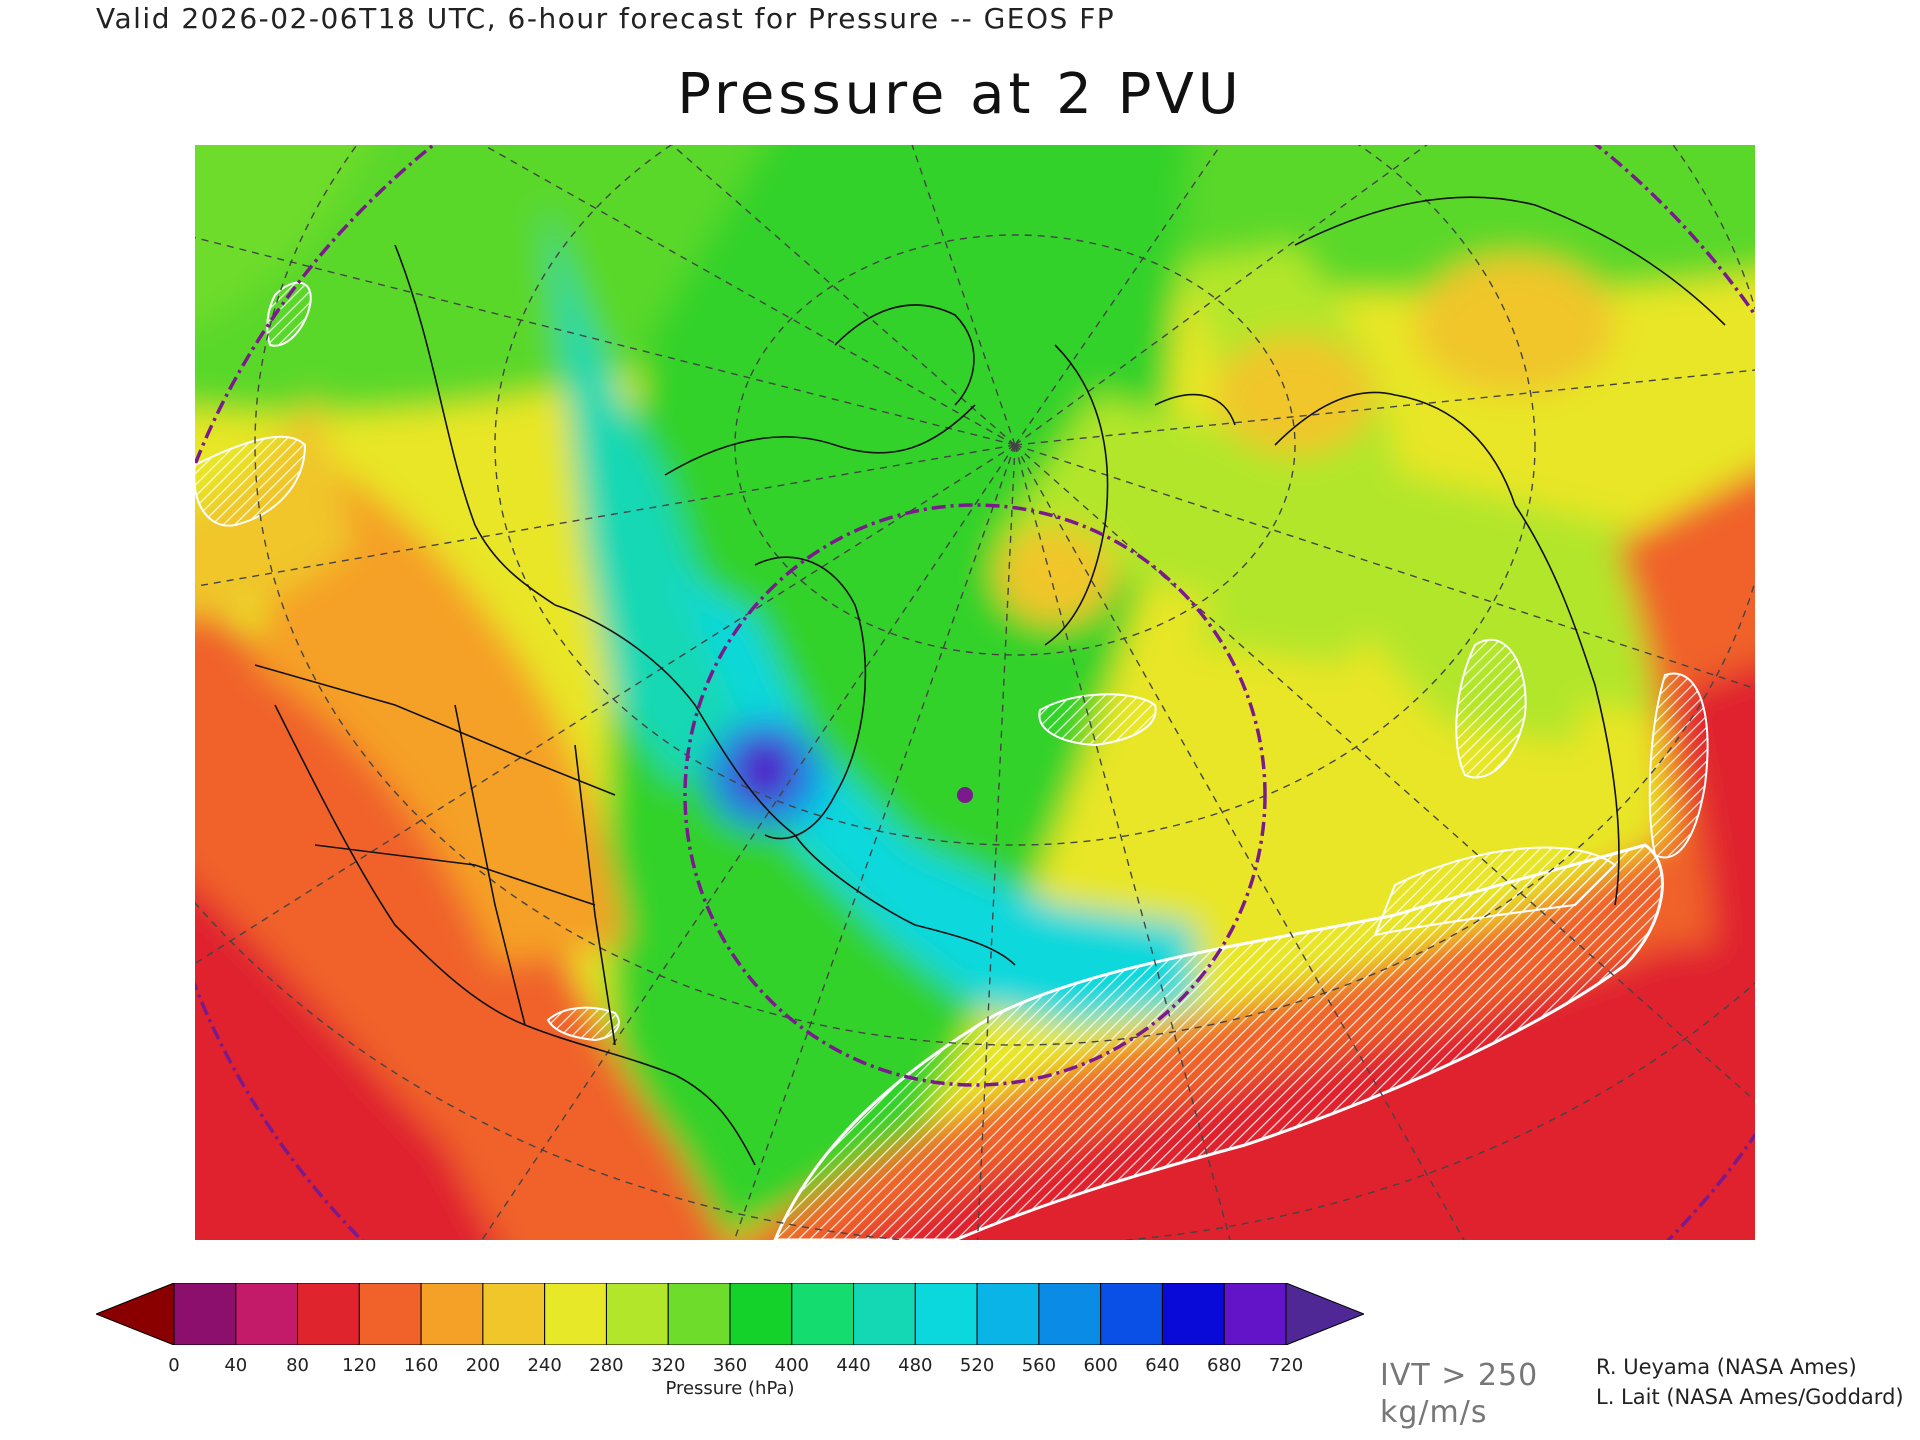 This screenshot has width=1920, height=1440. I want to click on colorbar-tick-label: 280, so click(606, 1365).